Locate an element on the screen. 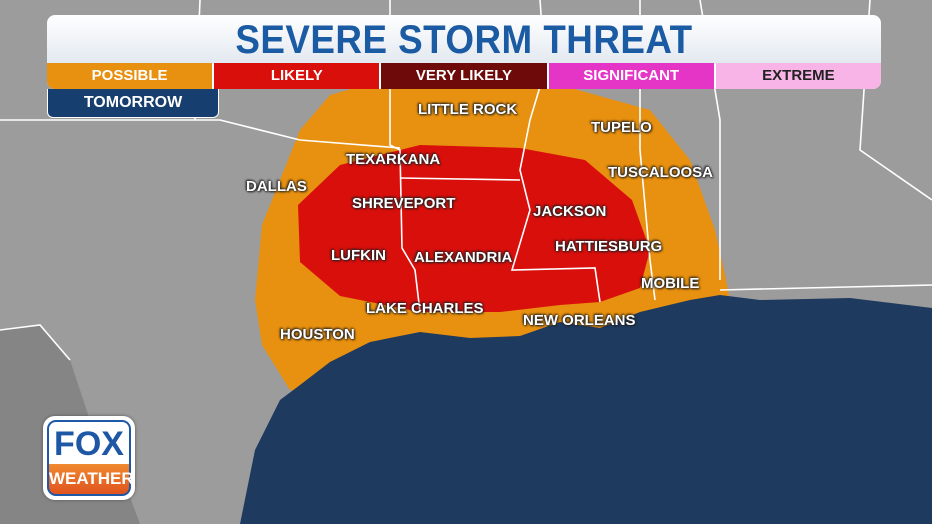 This screenshot has width=932, height=524. city-label: LAKE CHARLES is located at coordinates (425, 308).